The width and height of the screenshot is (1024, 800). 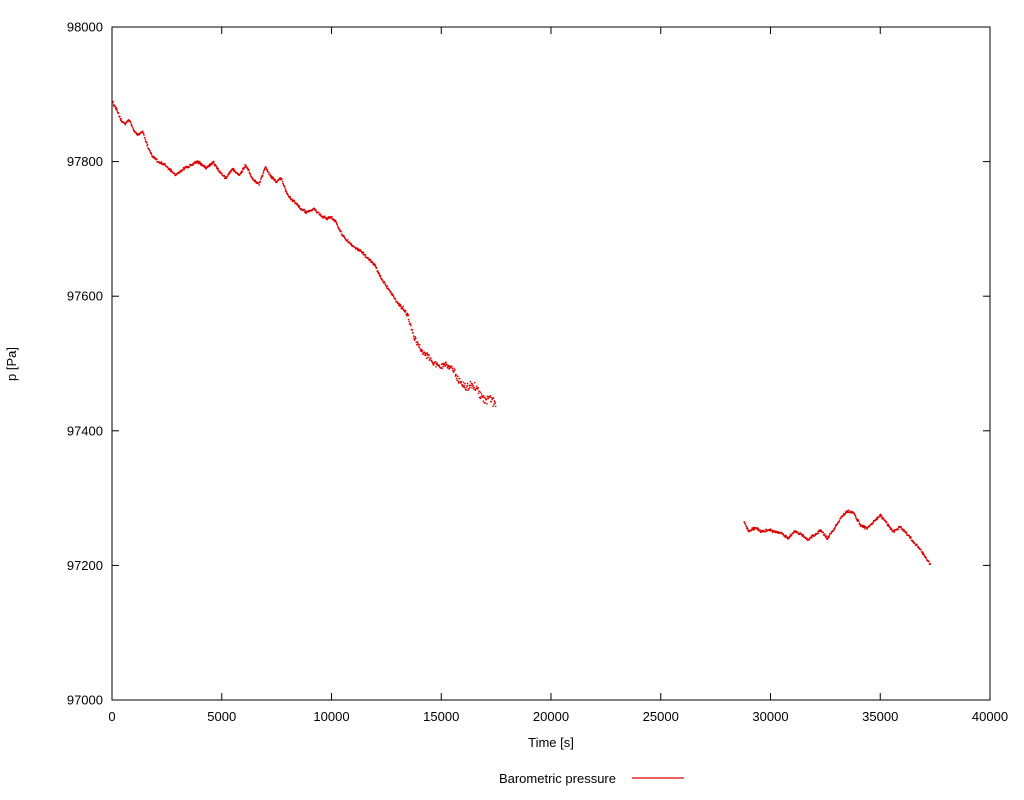 What do you see at coordinates (85, 161) in the screenshot?
I see `y-tick-label: 97800` at bounding box center [85, 161].